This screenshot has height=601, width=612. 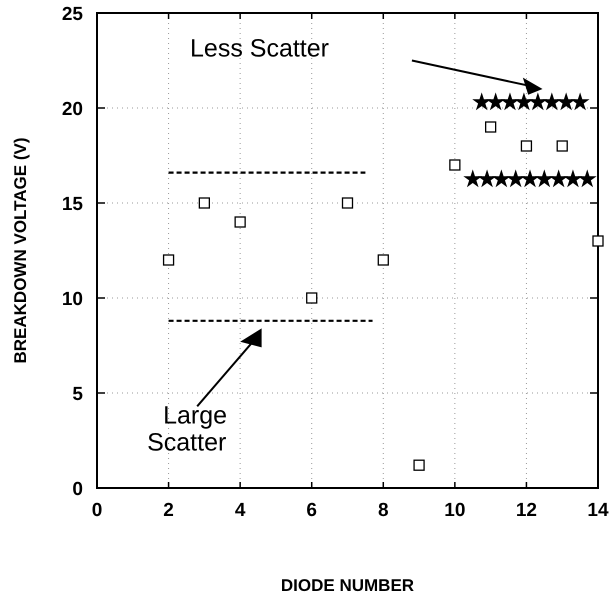 What do you see at coordinates (72, 299) in the screenshot?
I see `y-tick-label: 10` at bounding box center [72, 299].